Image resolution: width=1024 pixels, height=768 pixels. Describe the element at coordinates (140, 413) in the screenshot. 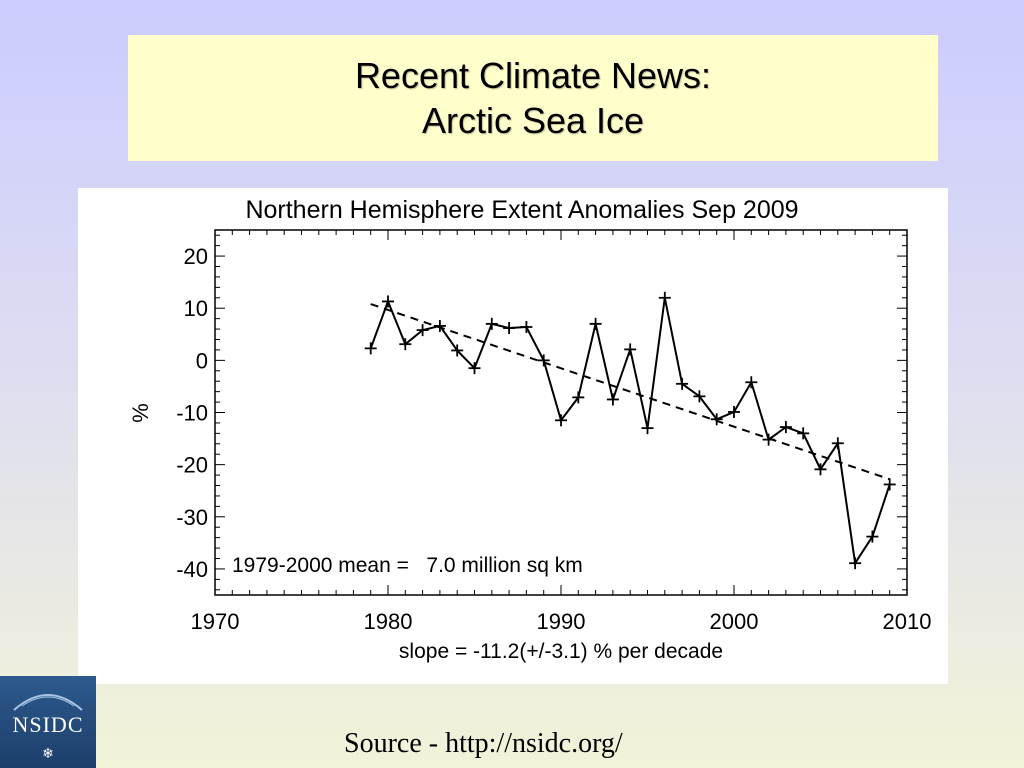

I see `y-axis-label: %` at that location.